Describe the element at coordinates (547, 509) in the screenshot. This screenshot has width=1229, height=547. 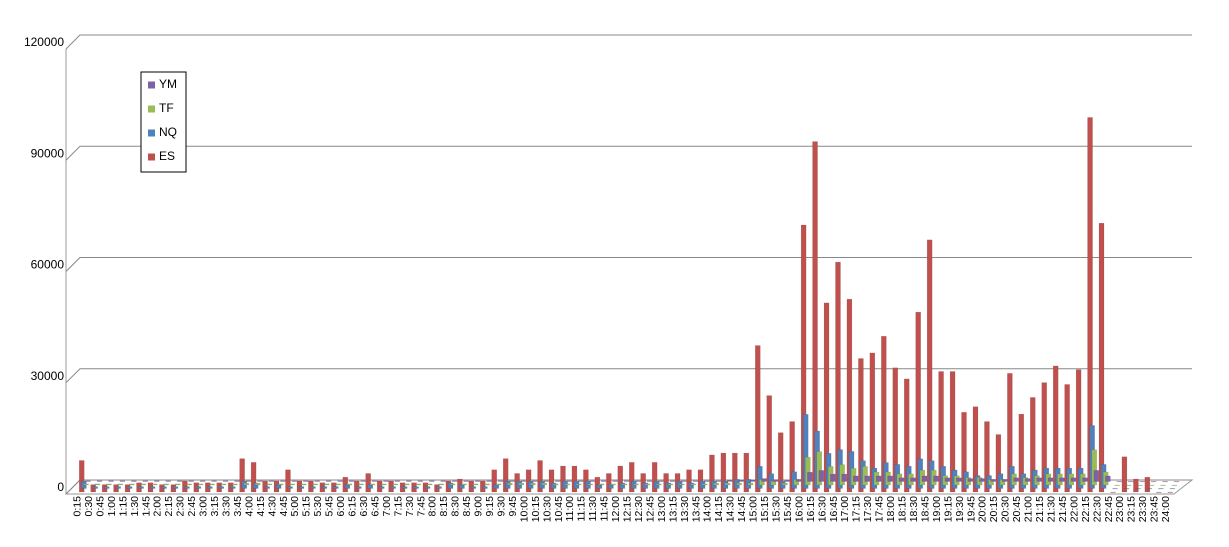
I see `x-tick-label: 10:30` at that location.